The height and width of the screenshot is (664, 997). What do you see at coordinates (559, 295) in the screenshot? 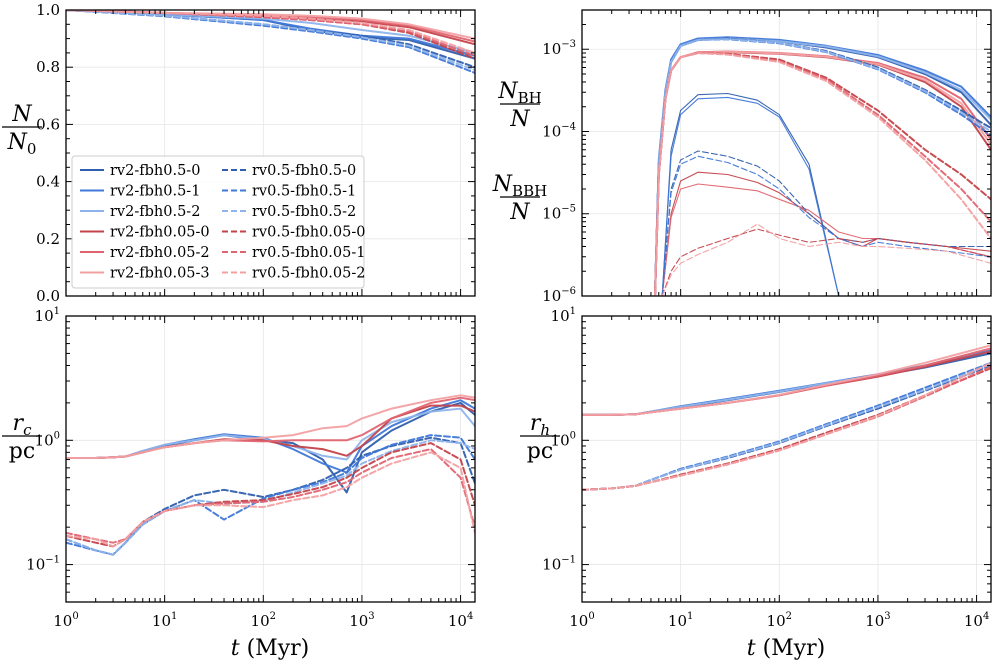
I see `ytick-label: 10⁻⁶` at bounding box center [559, 295].